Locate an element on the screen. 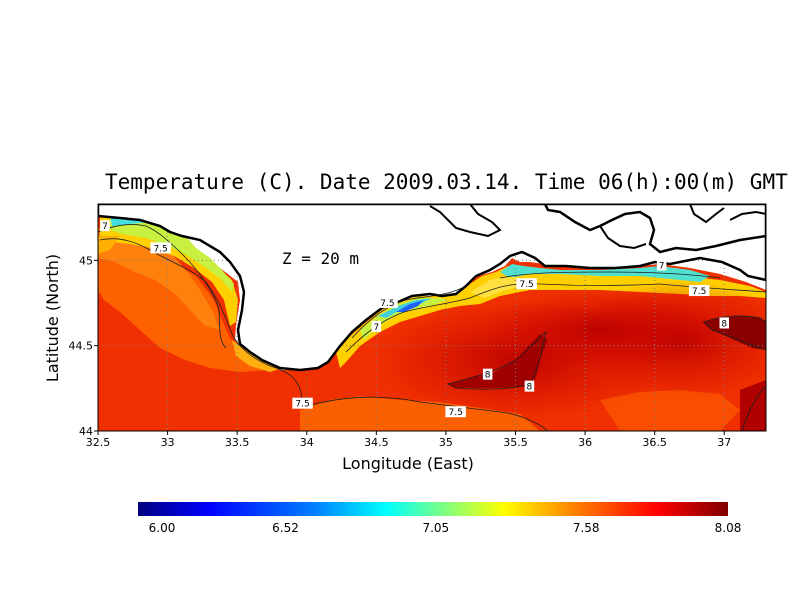  x-tick-label: 34 is located at coordinates (307, 442).